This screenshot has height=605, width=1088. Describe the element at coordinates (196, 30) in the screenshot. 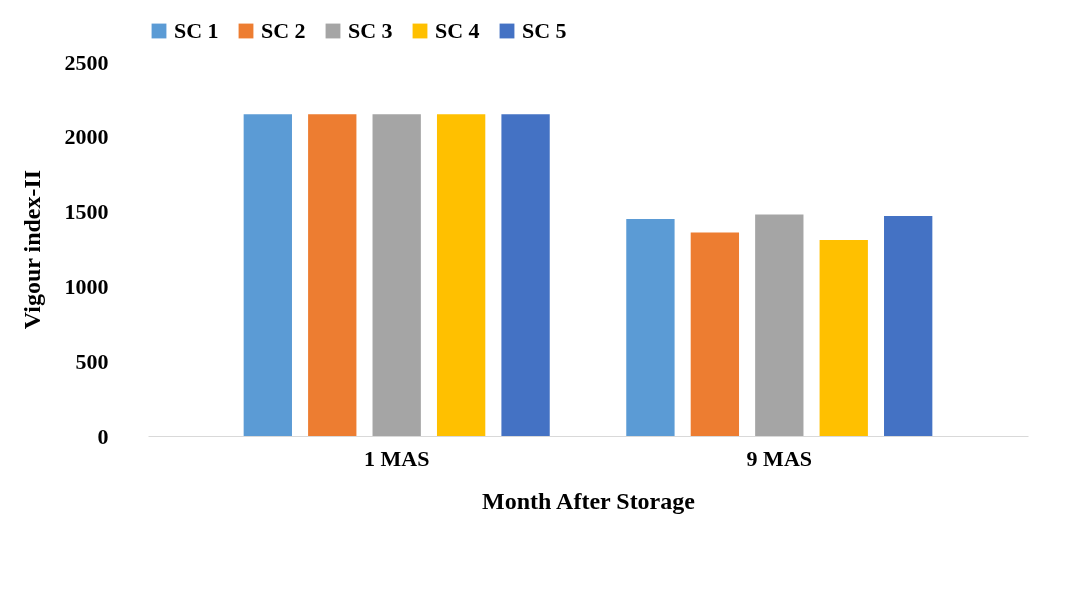

I see `legend-label: SC 1` at that location.